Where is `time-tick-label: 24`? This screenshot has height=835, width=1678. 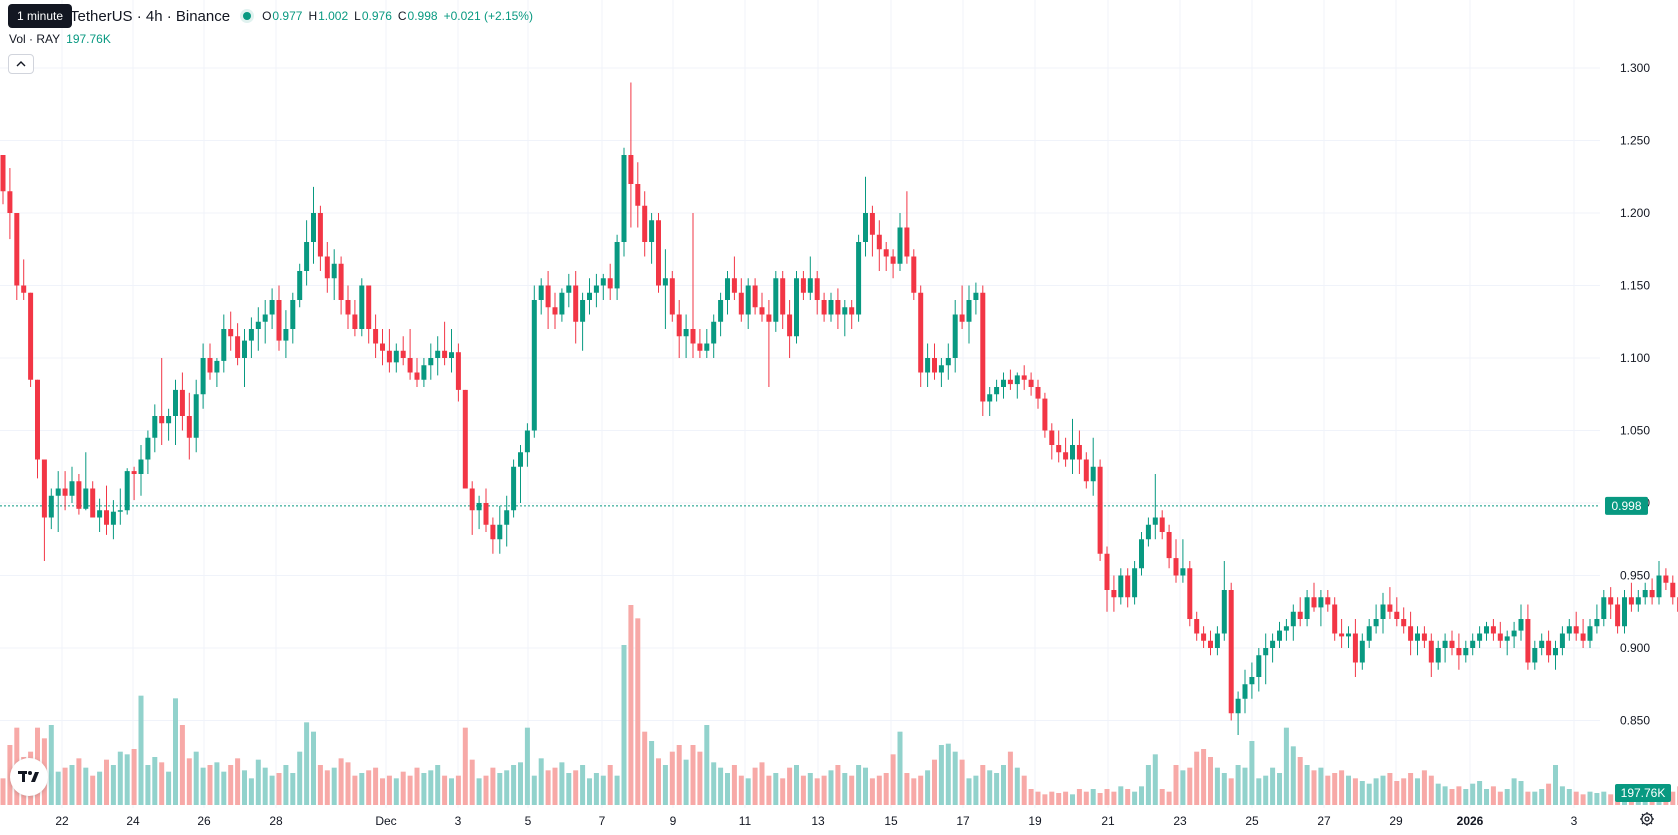 time-tick-label: 24 is located at coordinates (133, 821).